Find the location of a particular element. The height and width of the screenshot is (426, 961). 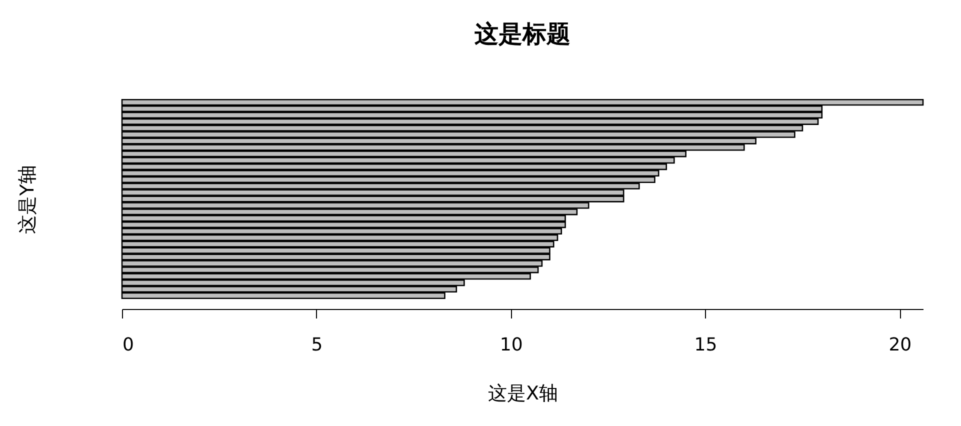

x-tick-label: 10 is located at coordinates (511, 345).